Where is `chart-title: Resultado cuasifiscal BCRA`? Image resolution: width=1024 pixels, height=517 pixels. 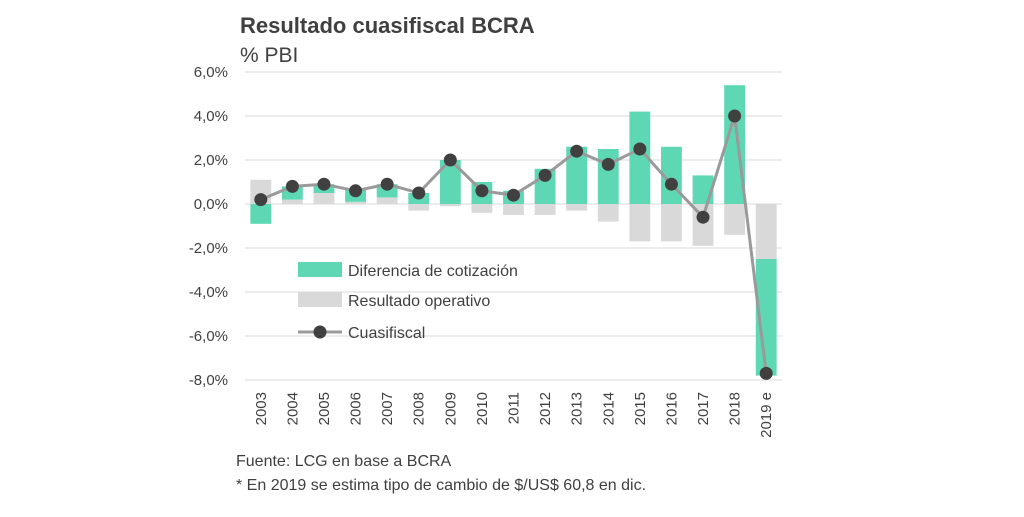 chart-title: Resultado cuasifiscal BCRA is located at coordinates (387, 25).